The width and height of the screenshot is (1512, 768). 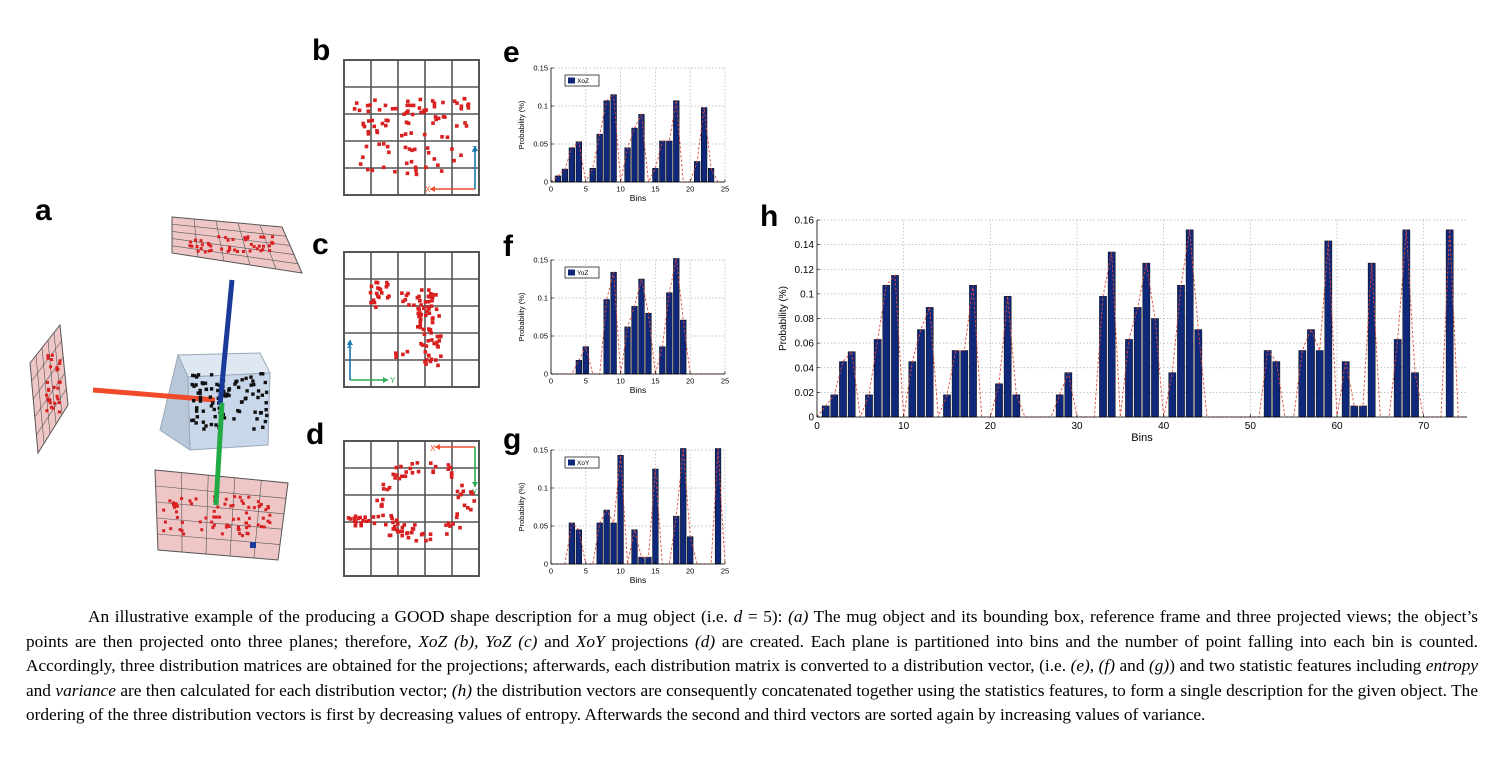 I want to click on x-tick-label: 20, so click(x=690, y=571).